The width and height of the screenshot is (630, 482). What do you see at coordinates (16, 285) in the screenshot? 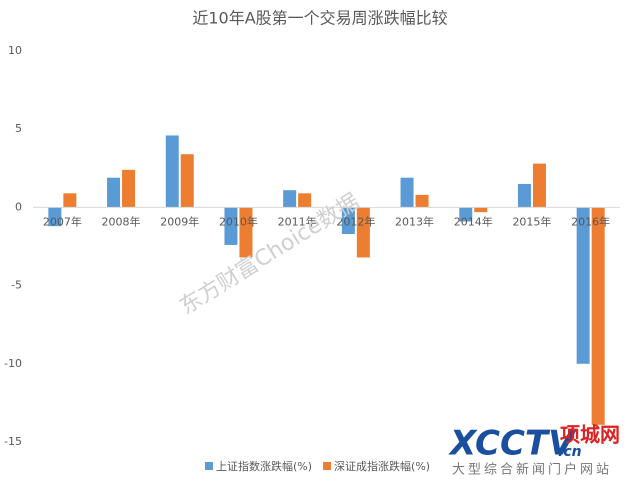
I see `y-tick-label: -5` at bounding box center [16, 285].